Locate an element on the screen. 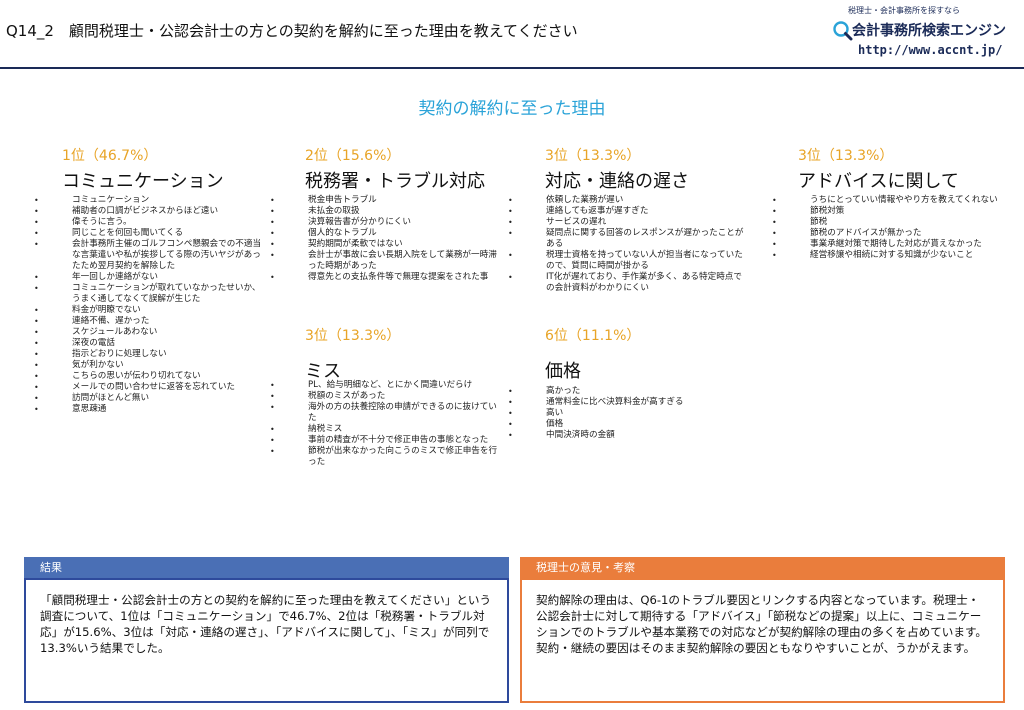  list-item: 節税対策 is located at coordinates (886, 211).